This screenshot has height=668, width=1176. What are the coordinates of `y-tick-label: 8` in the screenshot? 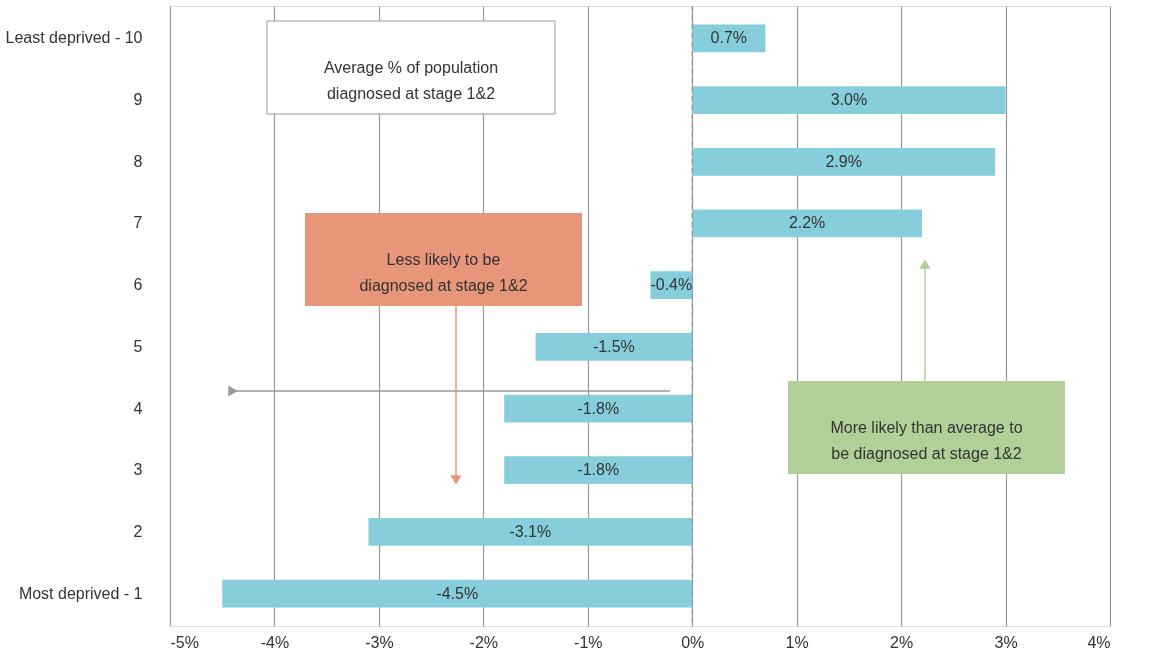 It's located at (138, 161).